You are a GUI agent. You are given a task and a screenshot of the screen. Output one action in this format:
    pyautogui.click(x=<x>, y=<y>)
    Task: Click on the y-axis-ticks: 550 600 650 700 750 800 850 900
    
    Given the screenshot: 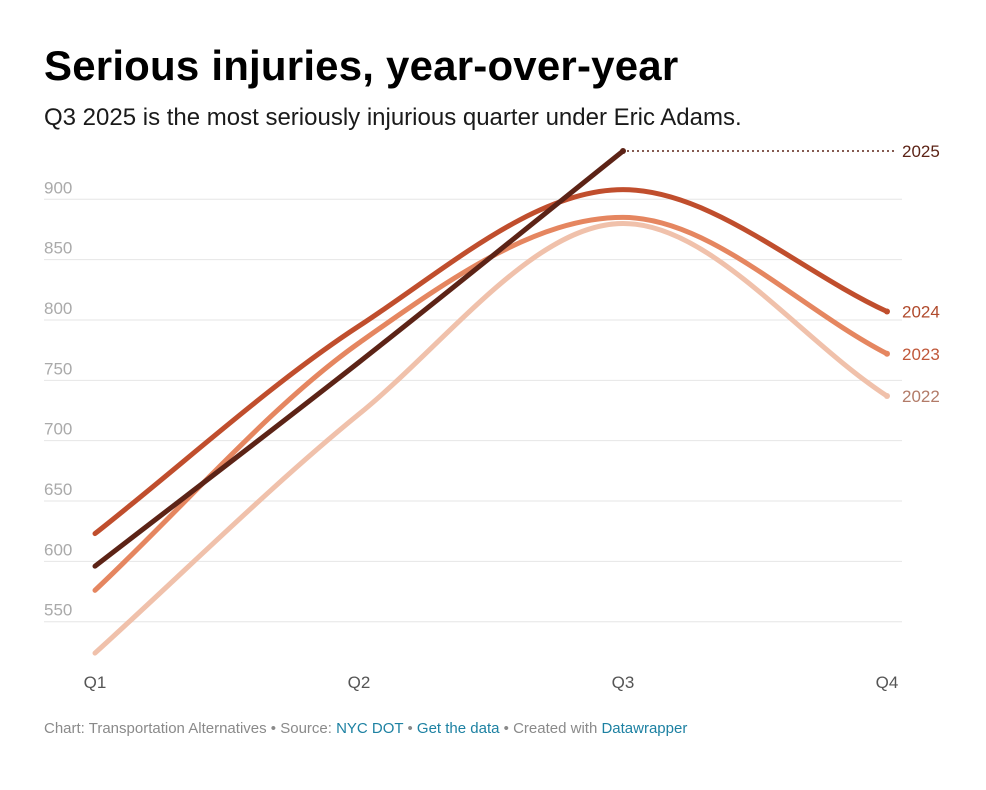 What is the action you would take?
    pyautogui.click(x=58, y=398)
    